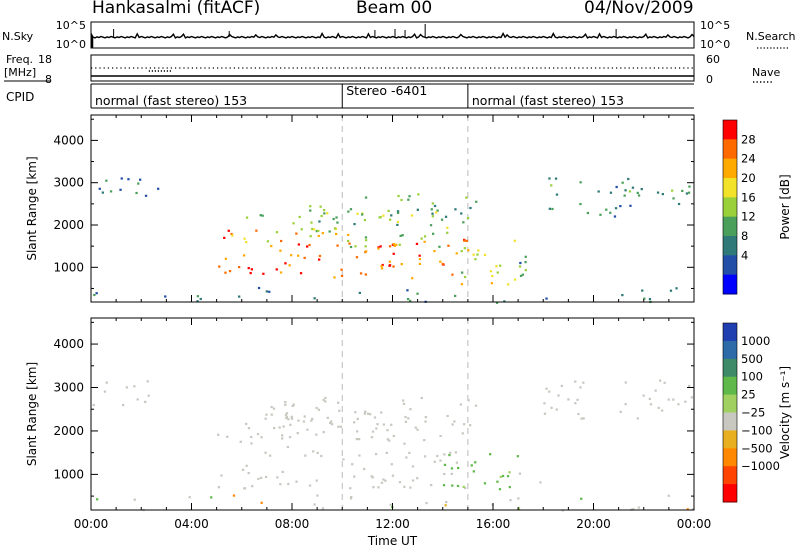 The width and height of the screenshot is (800, 554). What do you see at coordinates (755, 341) in the screenshot?
I see `velocity-colorbar-tick: 1000` at bounding box center [755, 341].